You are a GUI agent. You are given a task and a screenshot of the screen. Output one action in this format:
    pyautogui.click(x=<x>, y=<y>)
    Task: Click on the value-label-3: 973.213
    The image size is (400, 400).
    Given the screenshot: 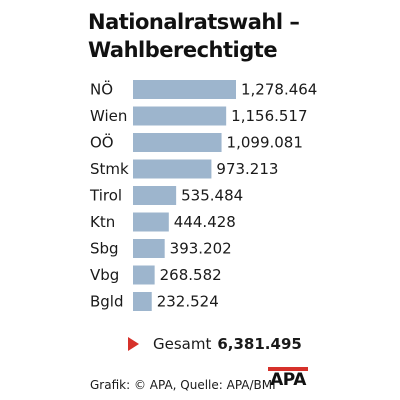 What is the action you would take?
    pyautogui.click(x=247, y=169)
    